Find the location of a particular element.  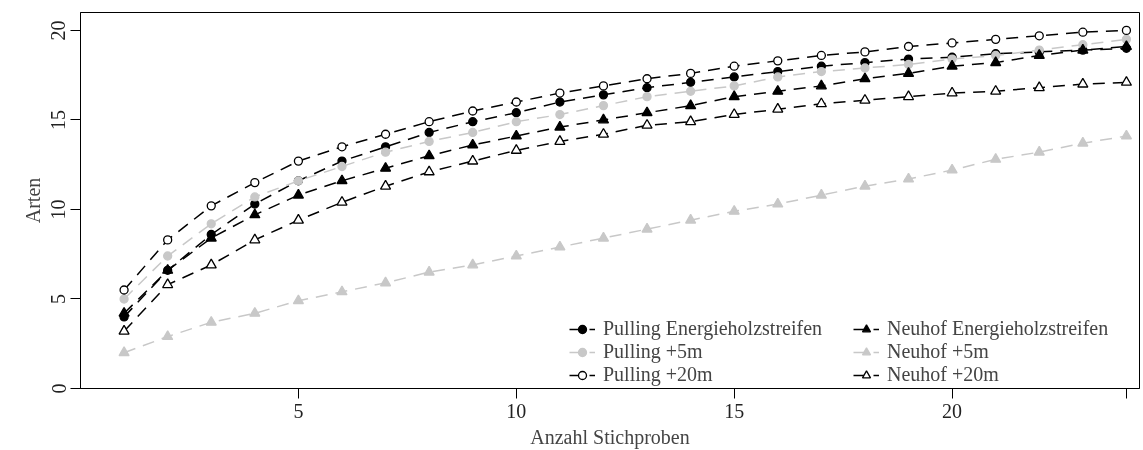

legend-label: Neuhof +20m is located at coordinates (943, 374).